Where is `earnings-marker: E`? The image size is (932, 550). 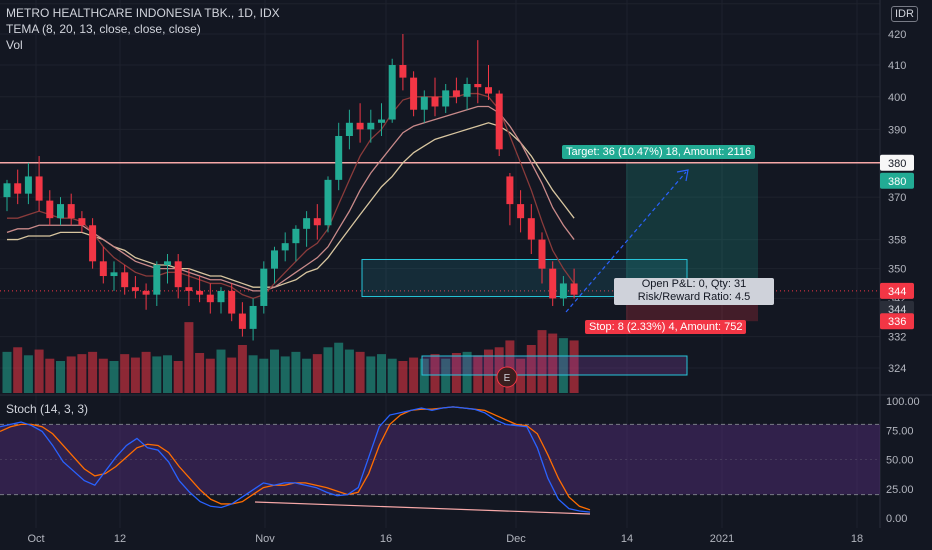 earnings-marker: E is located at coordinates (507, 377).